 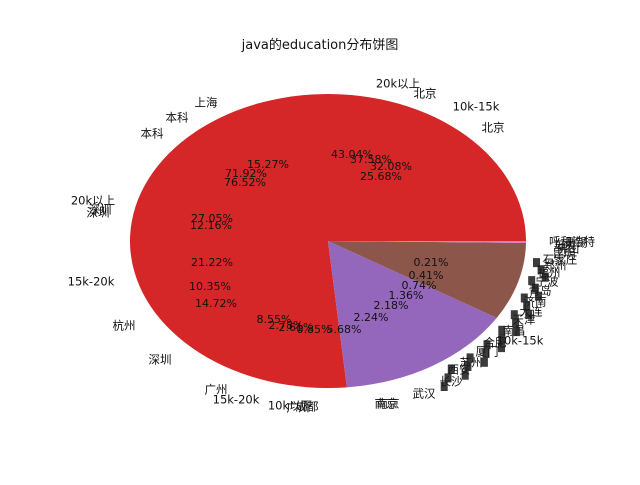 I want to click on slice-percent-label: 1.36%, so click(x=406, y=295).